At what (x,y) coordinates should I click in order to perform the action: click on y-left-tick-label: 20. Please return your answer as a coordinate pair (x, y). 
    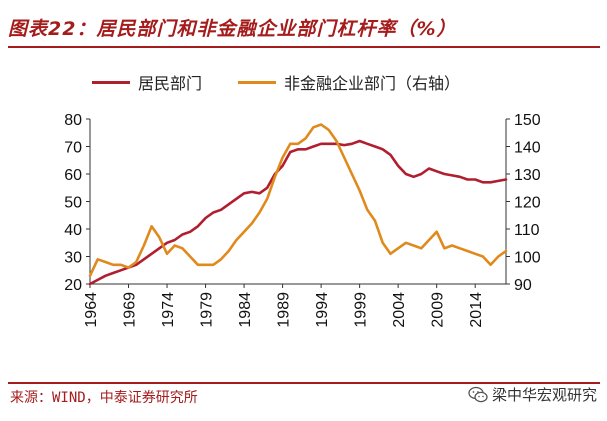
    Looking at the image, I should click on (73, 285).